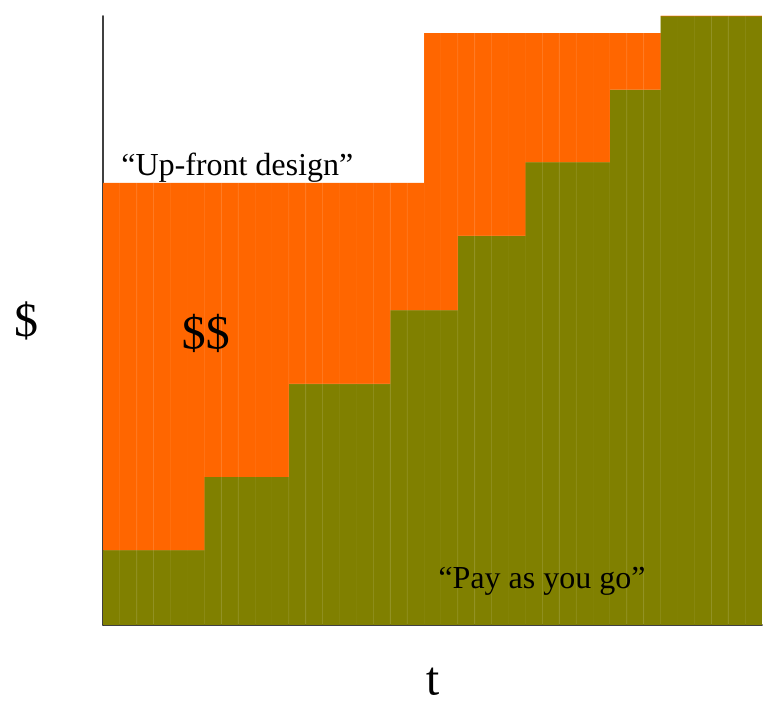 The height and width of the screenshot is (709, 763). I want to click on x-axis-title: t, so click(433, 679).